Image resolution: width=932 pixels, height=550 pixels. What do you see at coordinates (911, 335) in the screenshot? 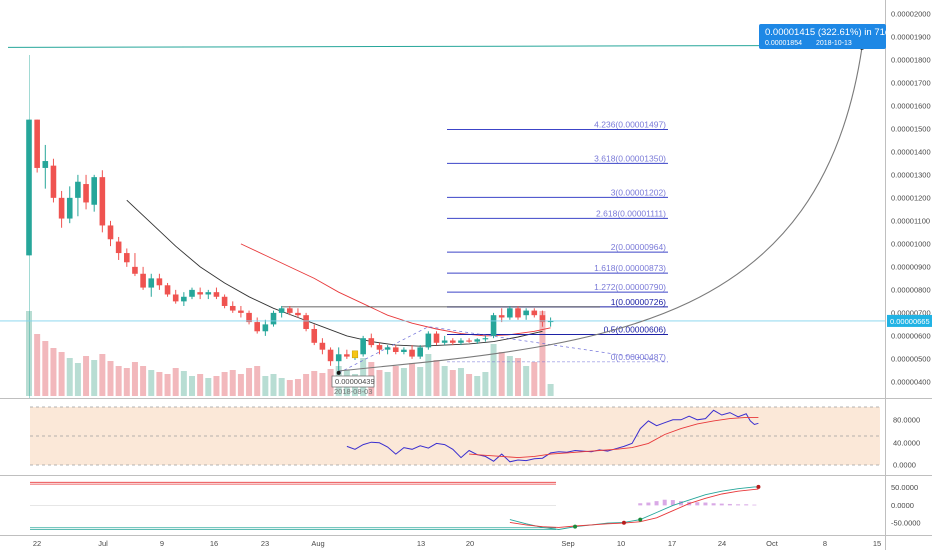
I see `price-axis-tick-label: 0.00000600` at bounding box center [911, 335].